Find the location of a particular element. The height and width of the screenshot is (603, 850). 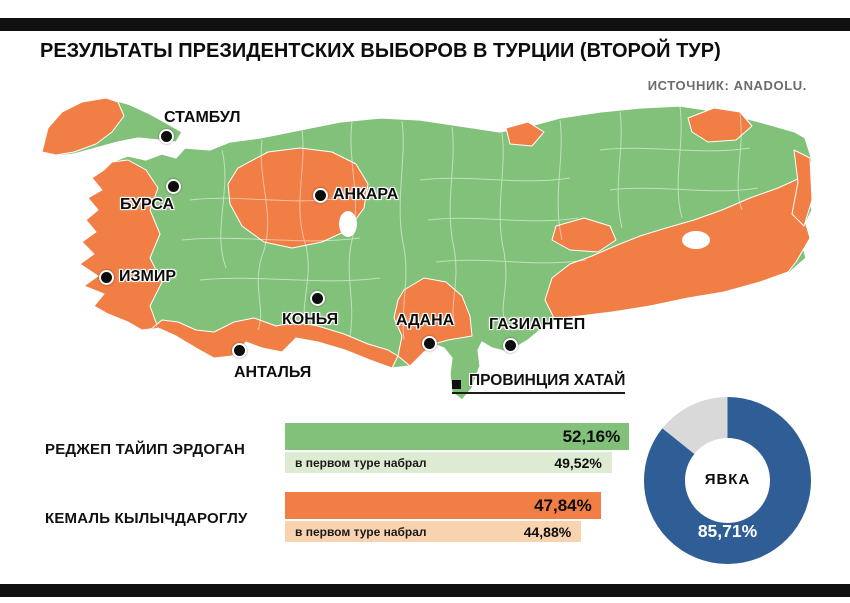

lake-tuz is located at coordinates (348, 224).